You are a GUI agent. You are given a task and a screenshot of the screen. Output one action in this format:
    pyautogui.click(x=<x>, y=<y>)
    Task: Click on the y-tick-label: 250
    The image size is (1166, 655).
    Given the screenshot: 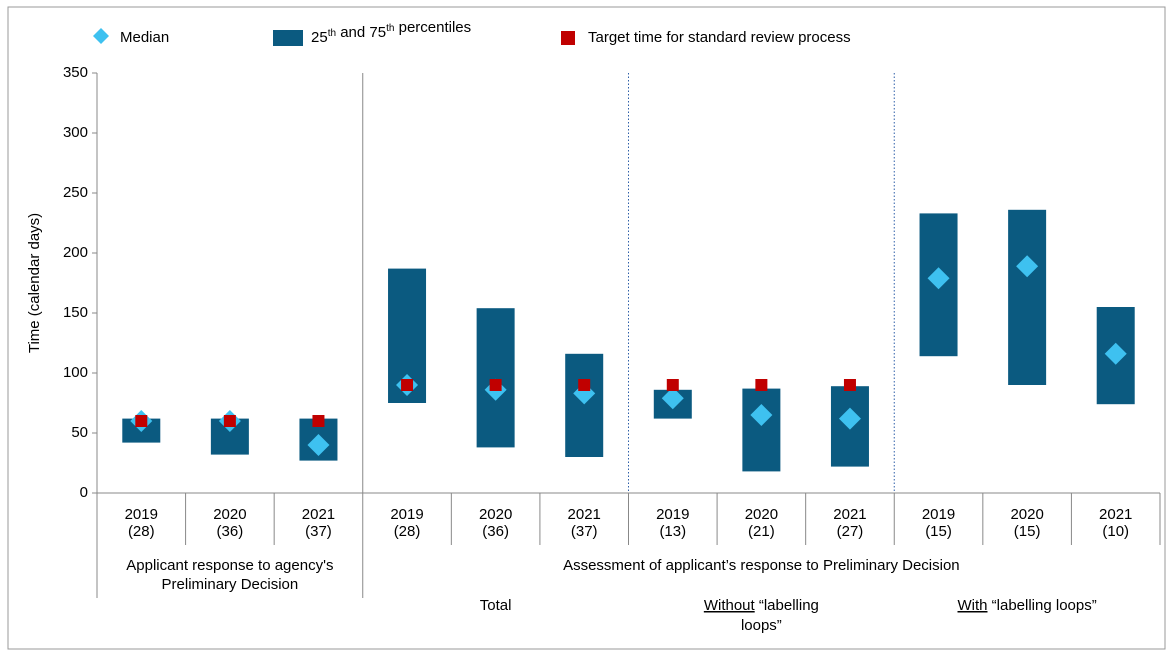 What is the action you would take?
    pyautogui.click(x=75, y=192)
    